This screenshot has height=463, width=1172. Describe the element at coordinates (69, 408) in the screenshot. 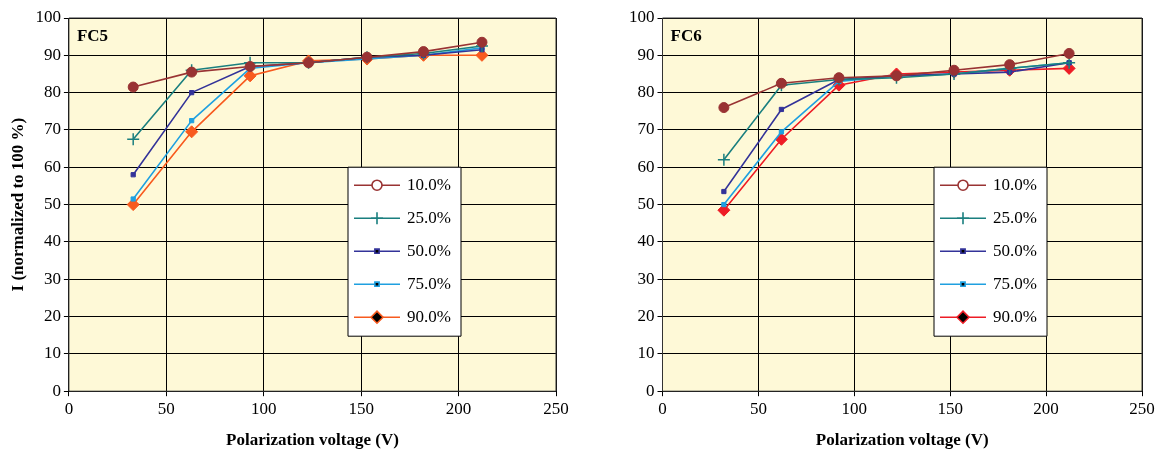

I see `x-tick-label: 0` at that location.